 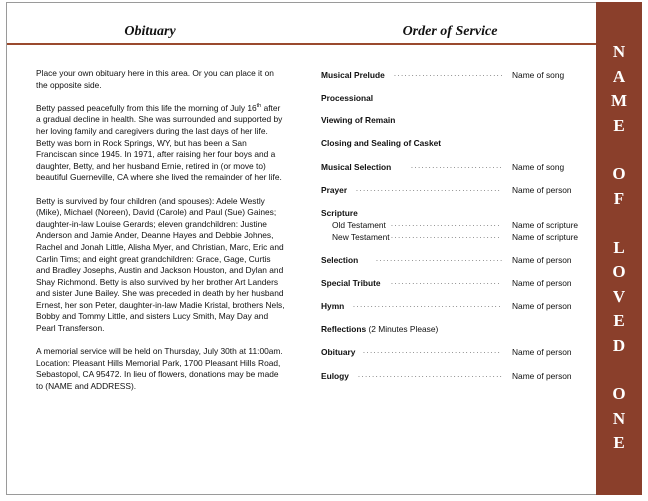 I want to click on banner-letter: L, so click(x=619, y=247).